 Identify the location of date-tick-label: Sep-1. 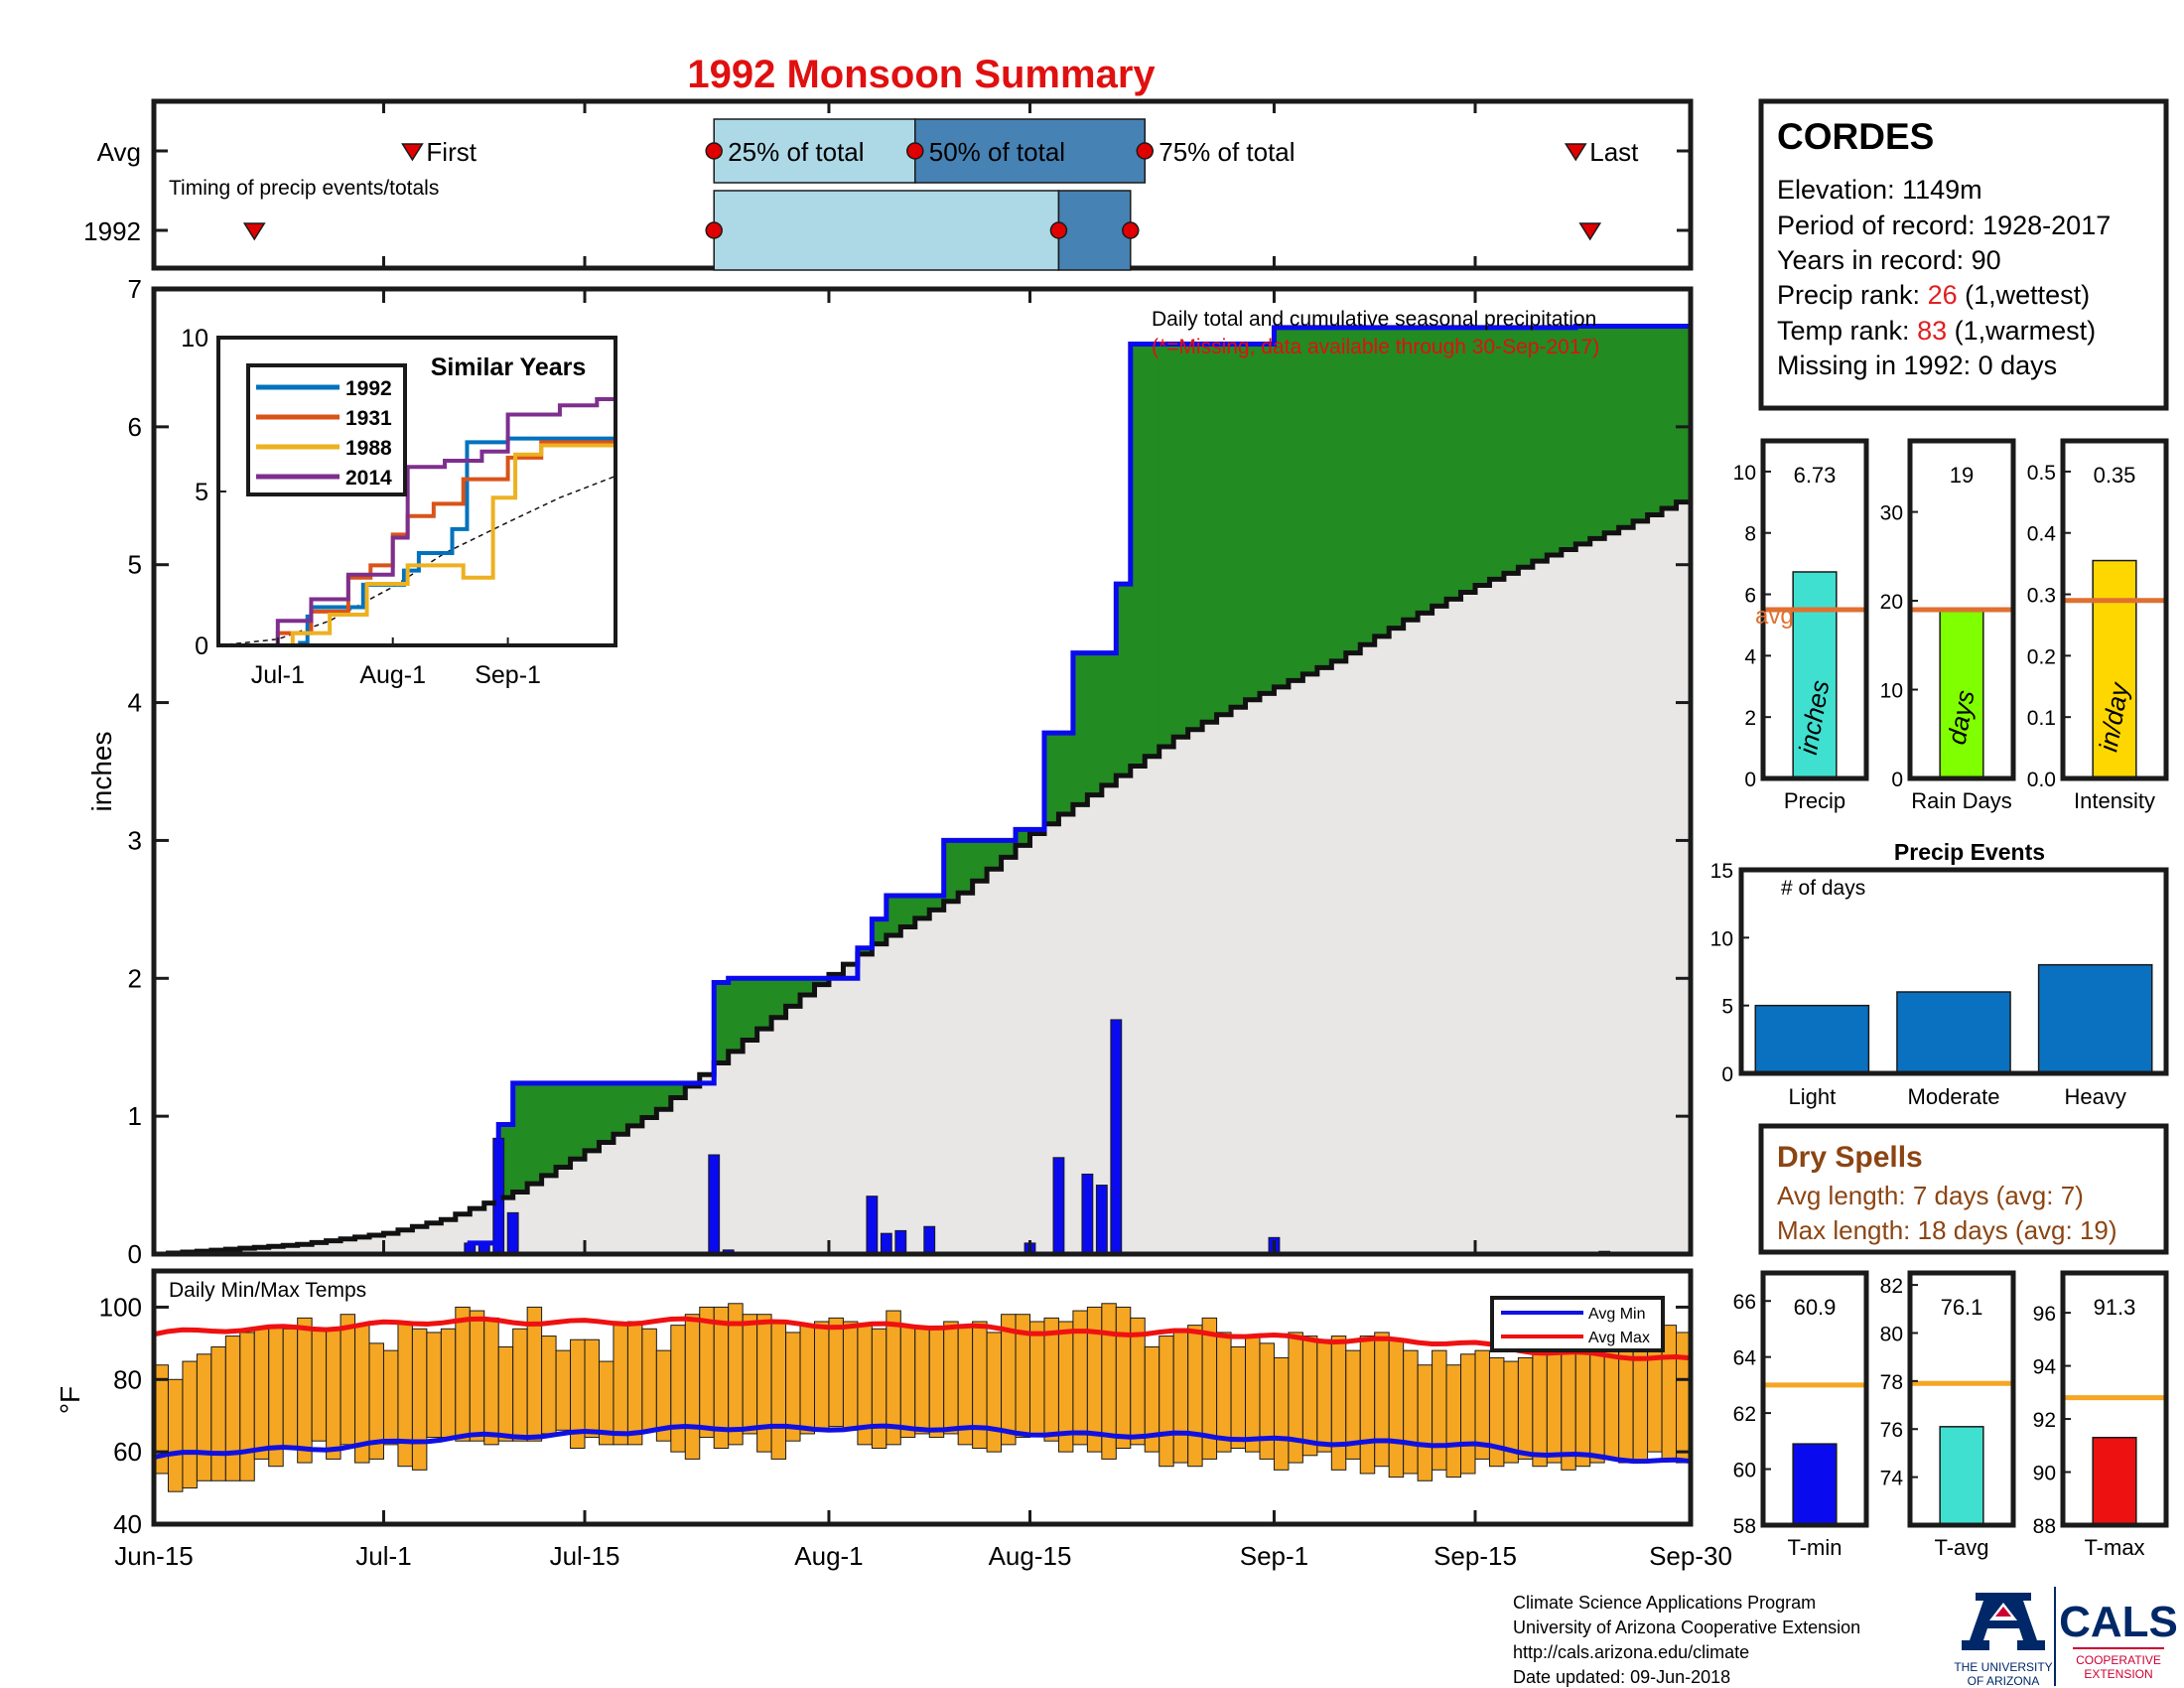
(1274, 1556).